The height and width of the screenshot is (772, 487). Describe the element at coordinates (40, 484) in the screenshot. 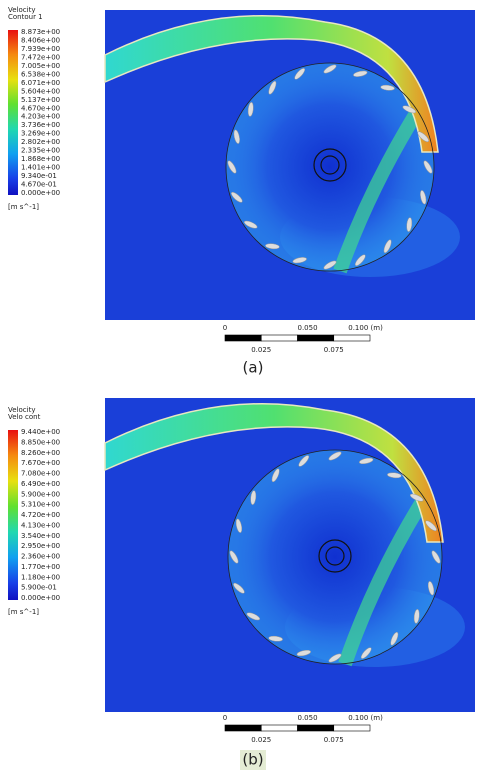

I see `legend-value: 6.490e+00` at that location.